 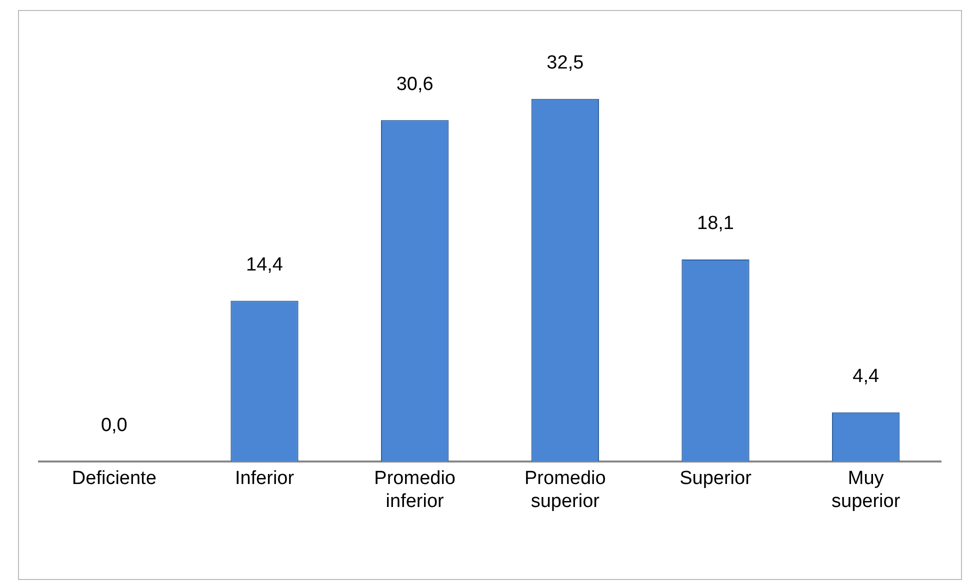 I want to click on x-tick-label: Muy superior, so click(x=866, y=490).